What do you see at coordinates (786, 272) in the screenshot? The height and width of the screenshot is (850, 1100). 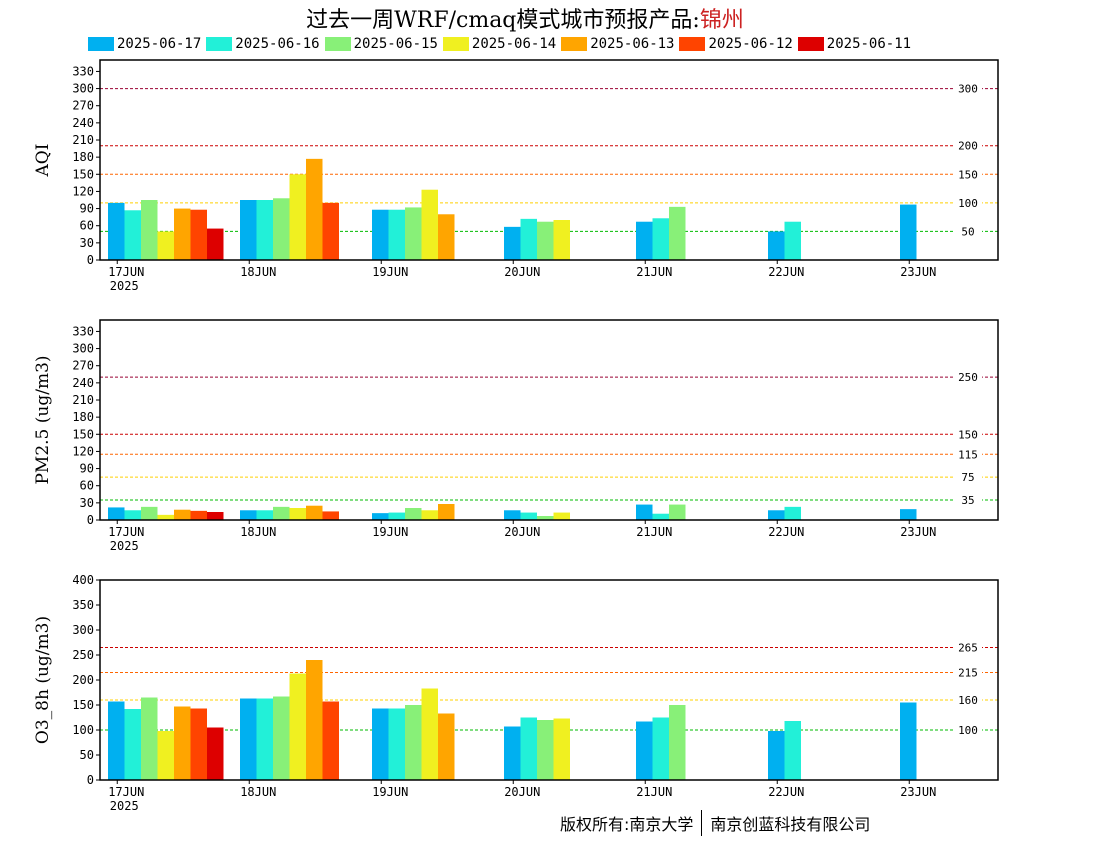 I see `x-tick-label: 22JUN` at bounding box center [786, 272].